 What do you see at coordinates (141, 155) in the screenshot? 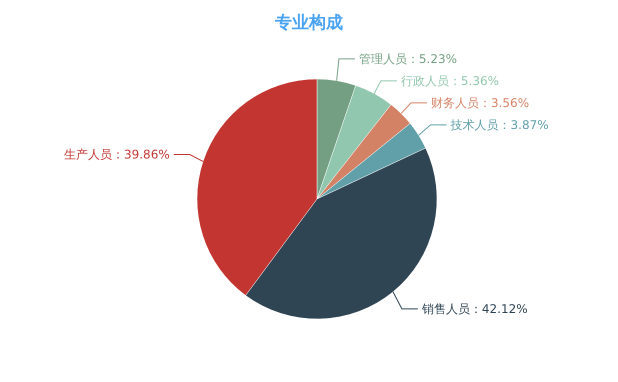
I see `data-label: ：39.86%` at bounding box center [141, 155].